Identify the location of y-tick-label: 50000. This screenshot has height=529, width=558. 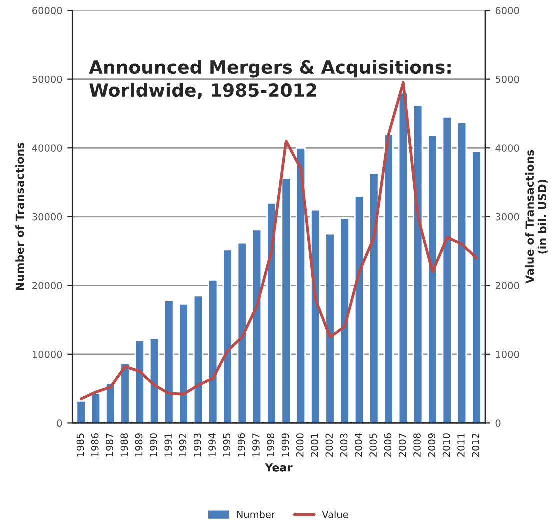
(47, 80).